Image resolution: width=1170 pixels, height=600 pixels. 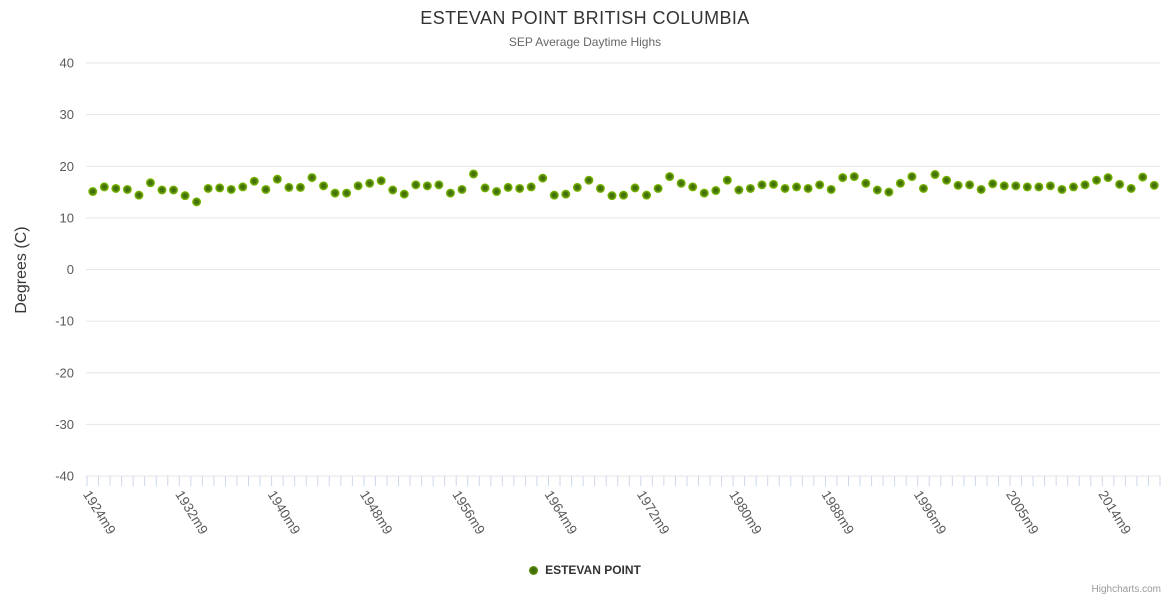 I want to click on highcharts-credit-link: Highcharts.com, so click(x=1126, y=589).